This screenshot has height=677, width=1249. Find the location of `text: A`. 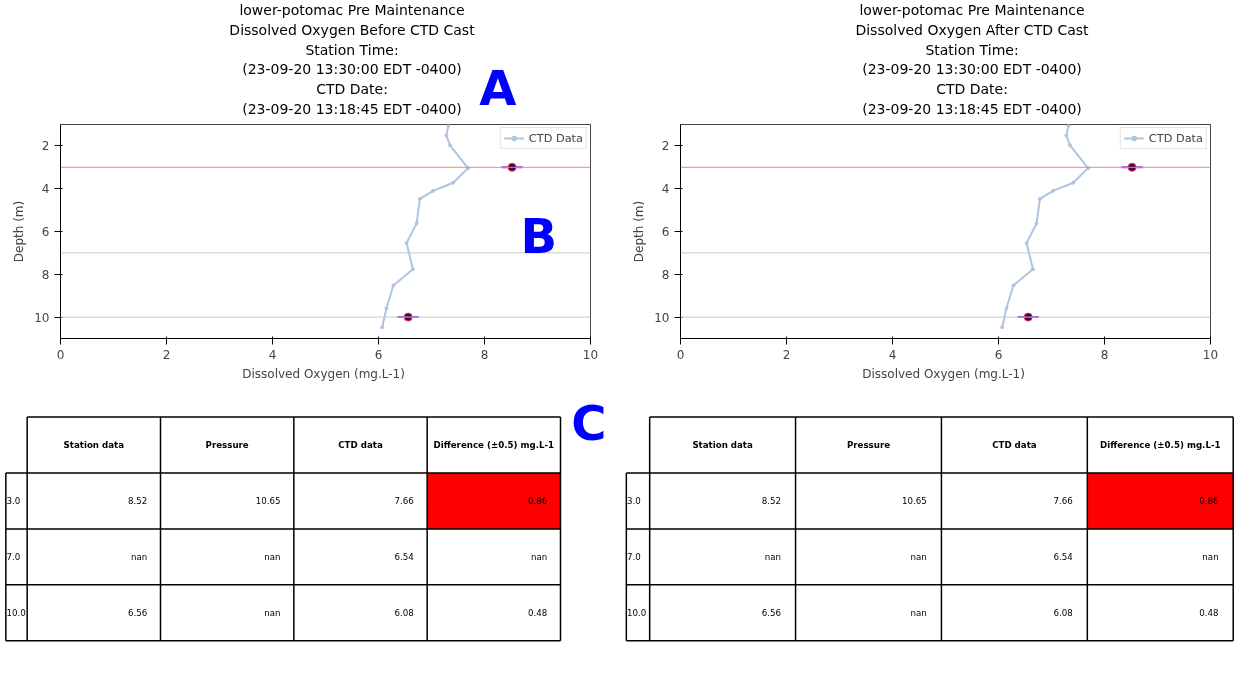

text: A is located at coordinates (498, 88).